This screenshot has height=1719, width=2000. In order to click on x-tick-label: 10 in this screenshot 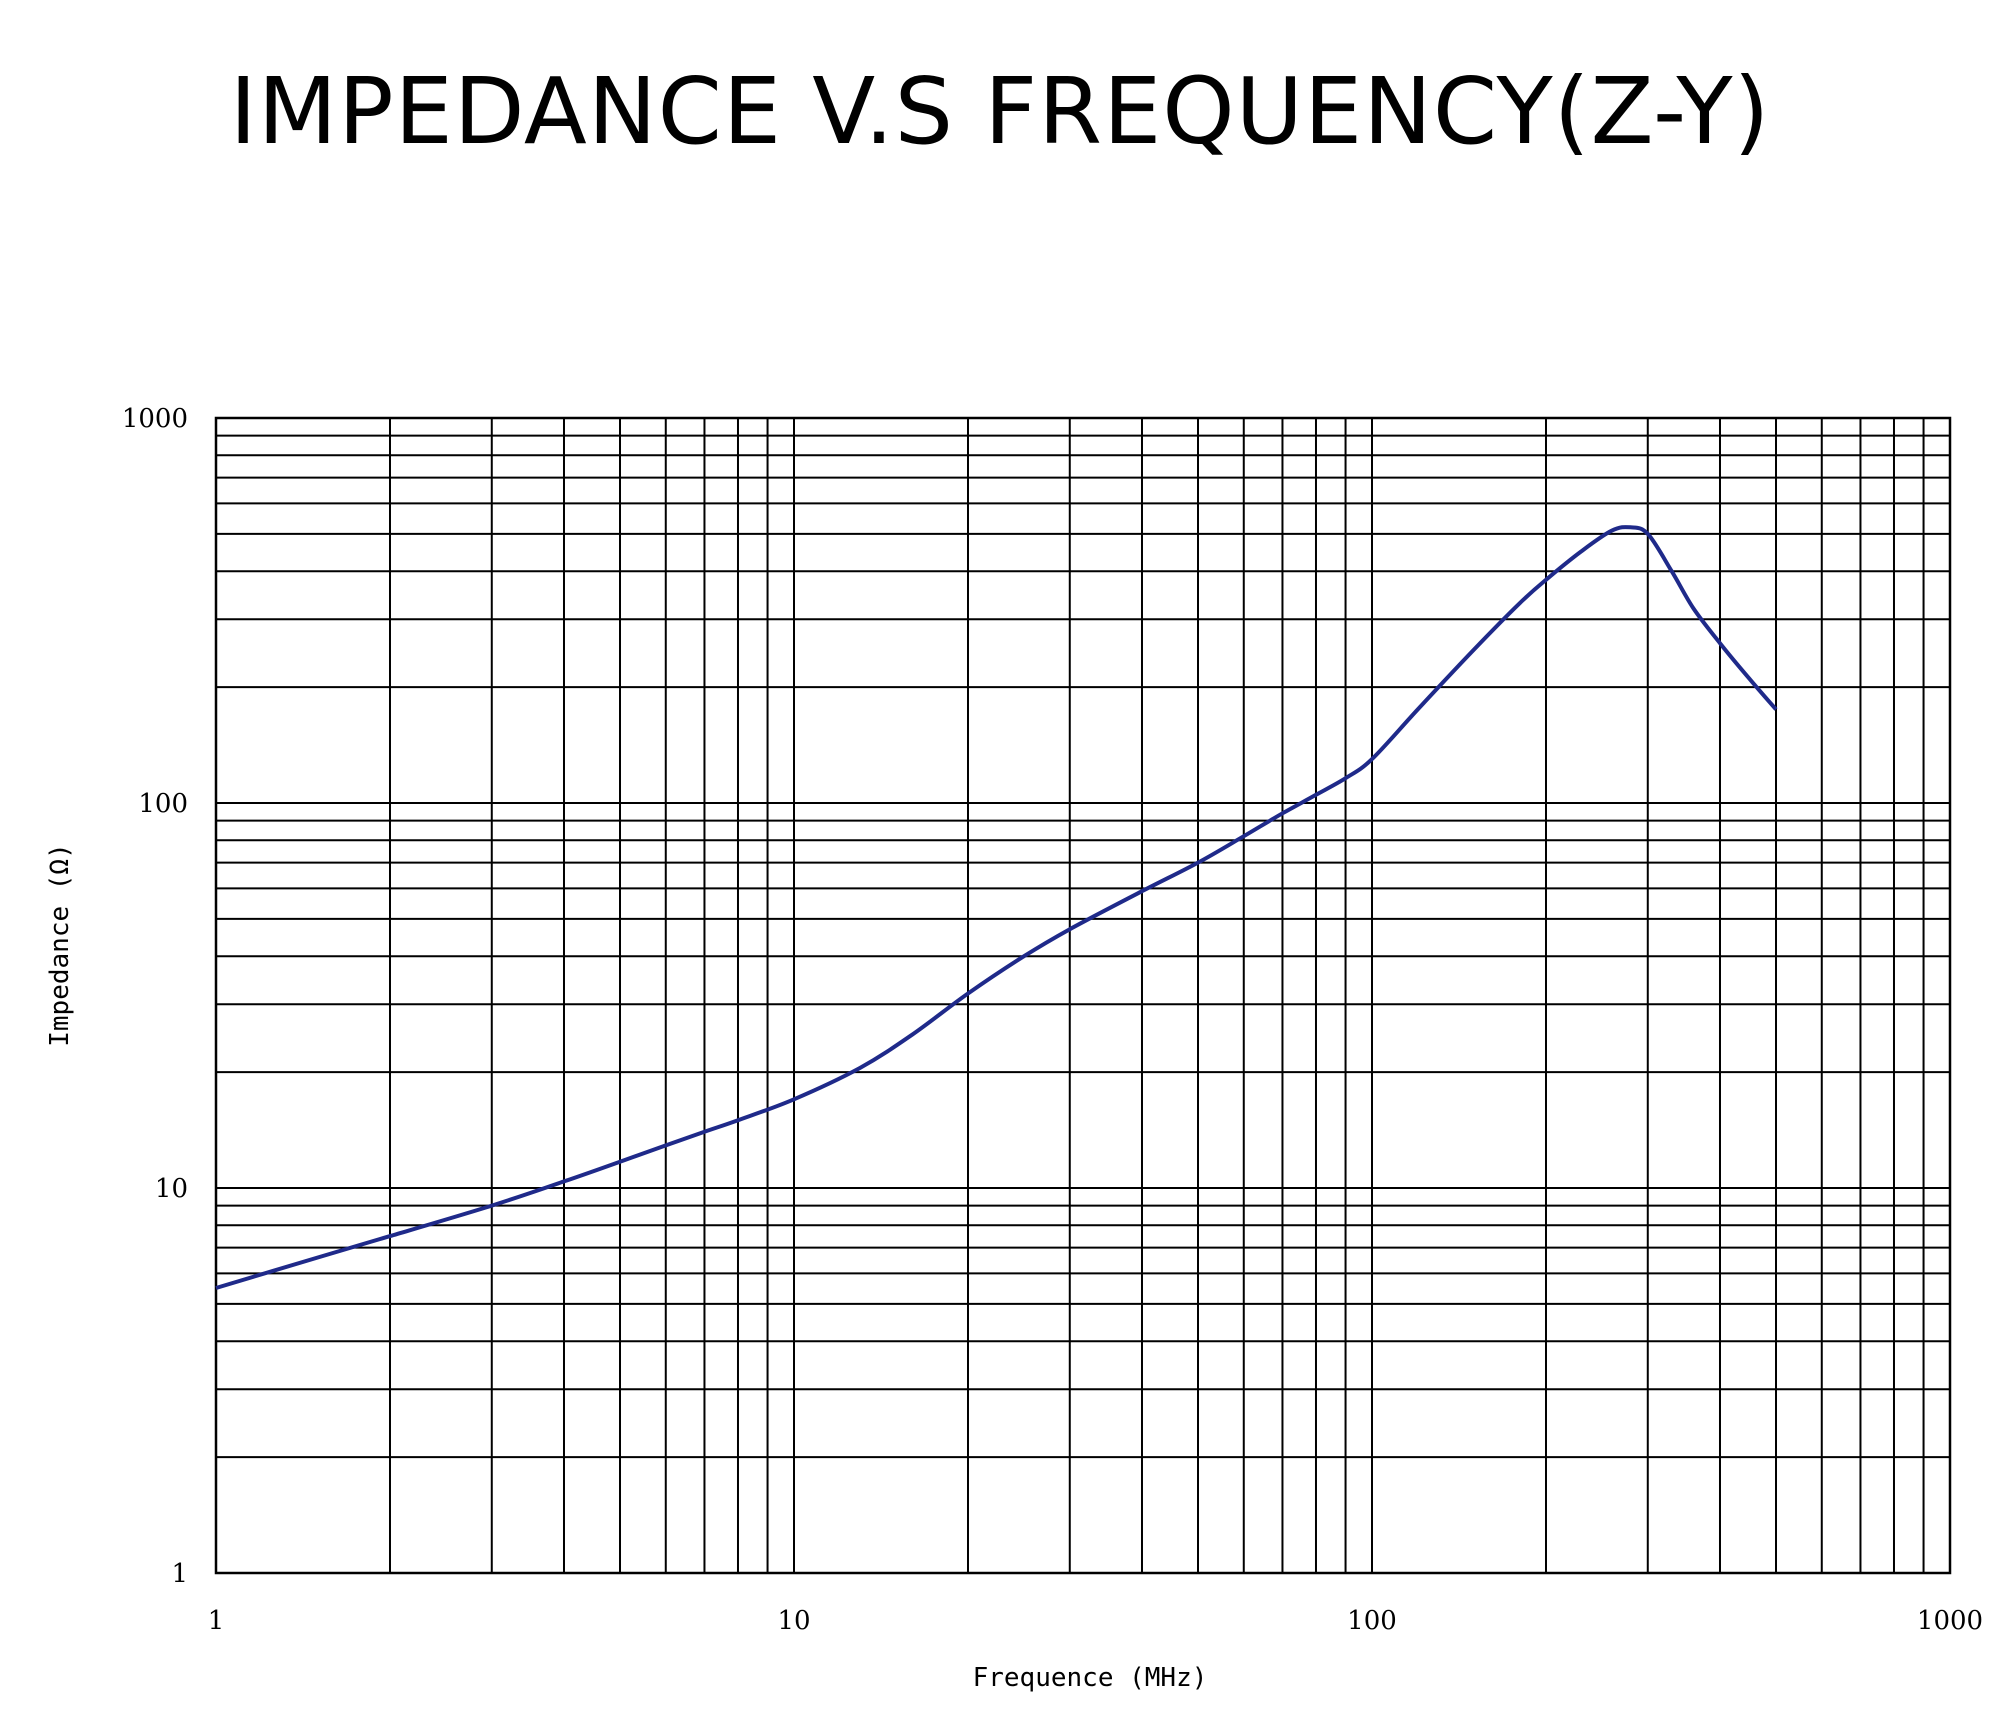, I will do `click(793, 1621)`.